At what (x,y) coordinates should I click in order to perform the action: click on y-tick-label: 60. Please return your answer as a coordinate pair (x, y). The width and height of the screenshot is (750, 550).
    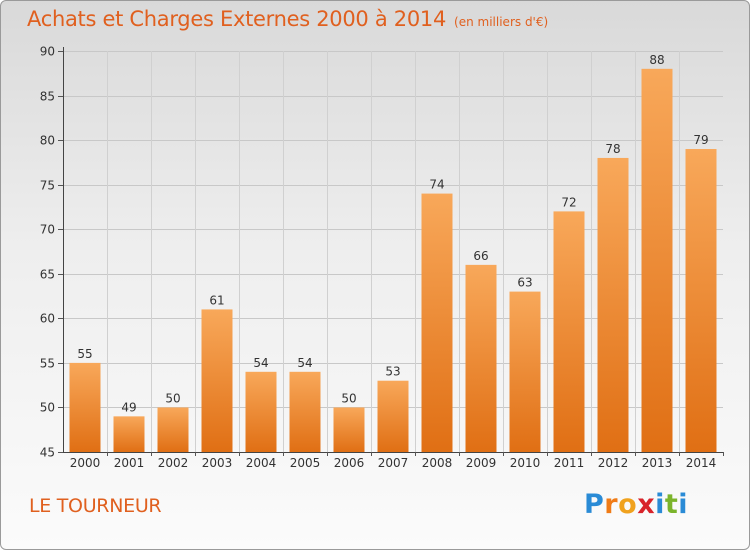
    Looking at the image, I should click on (47, 319).